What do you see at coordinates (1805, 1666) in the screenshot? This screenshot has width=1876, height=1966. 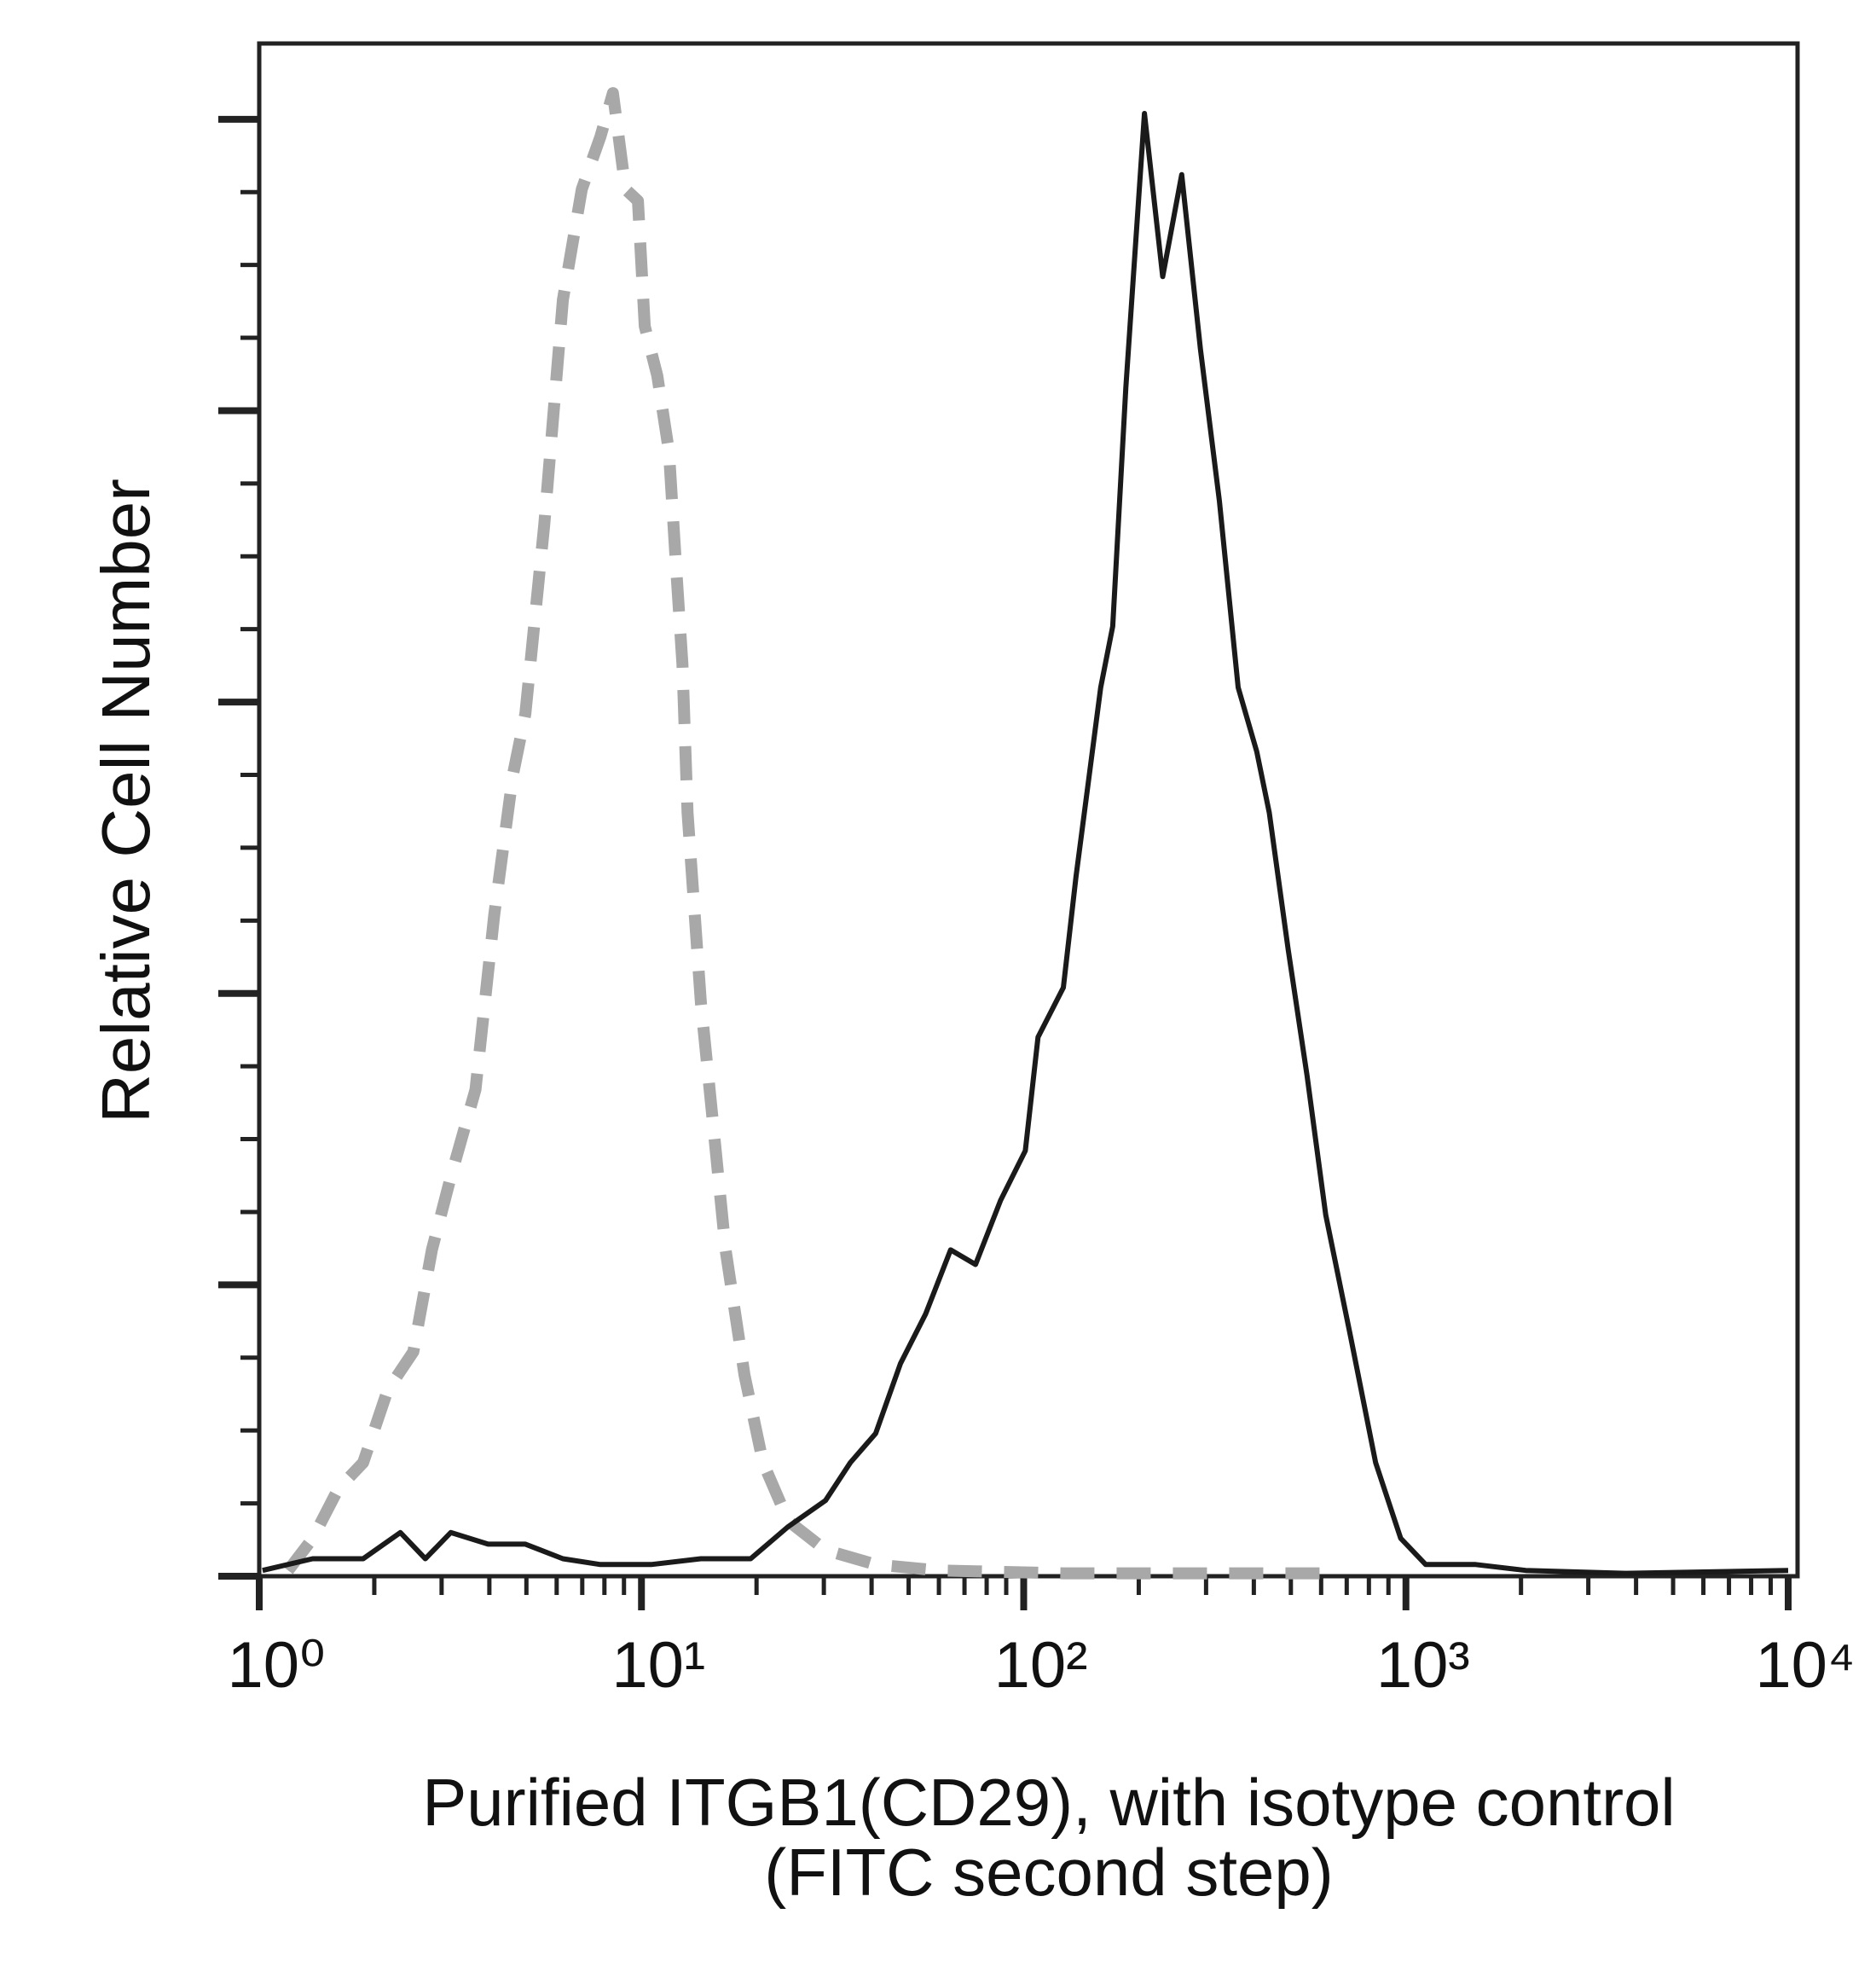 I see `x-tick-label: 10⁴` at bounding box center [1805, 1666].